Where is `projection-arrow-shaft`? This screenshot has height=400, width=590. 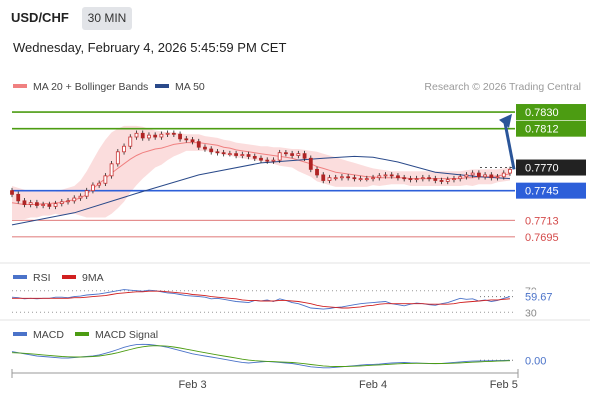
projection-arrow-shaft is located at coordinates (509, 146).